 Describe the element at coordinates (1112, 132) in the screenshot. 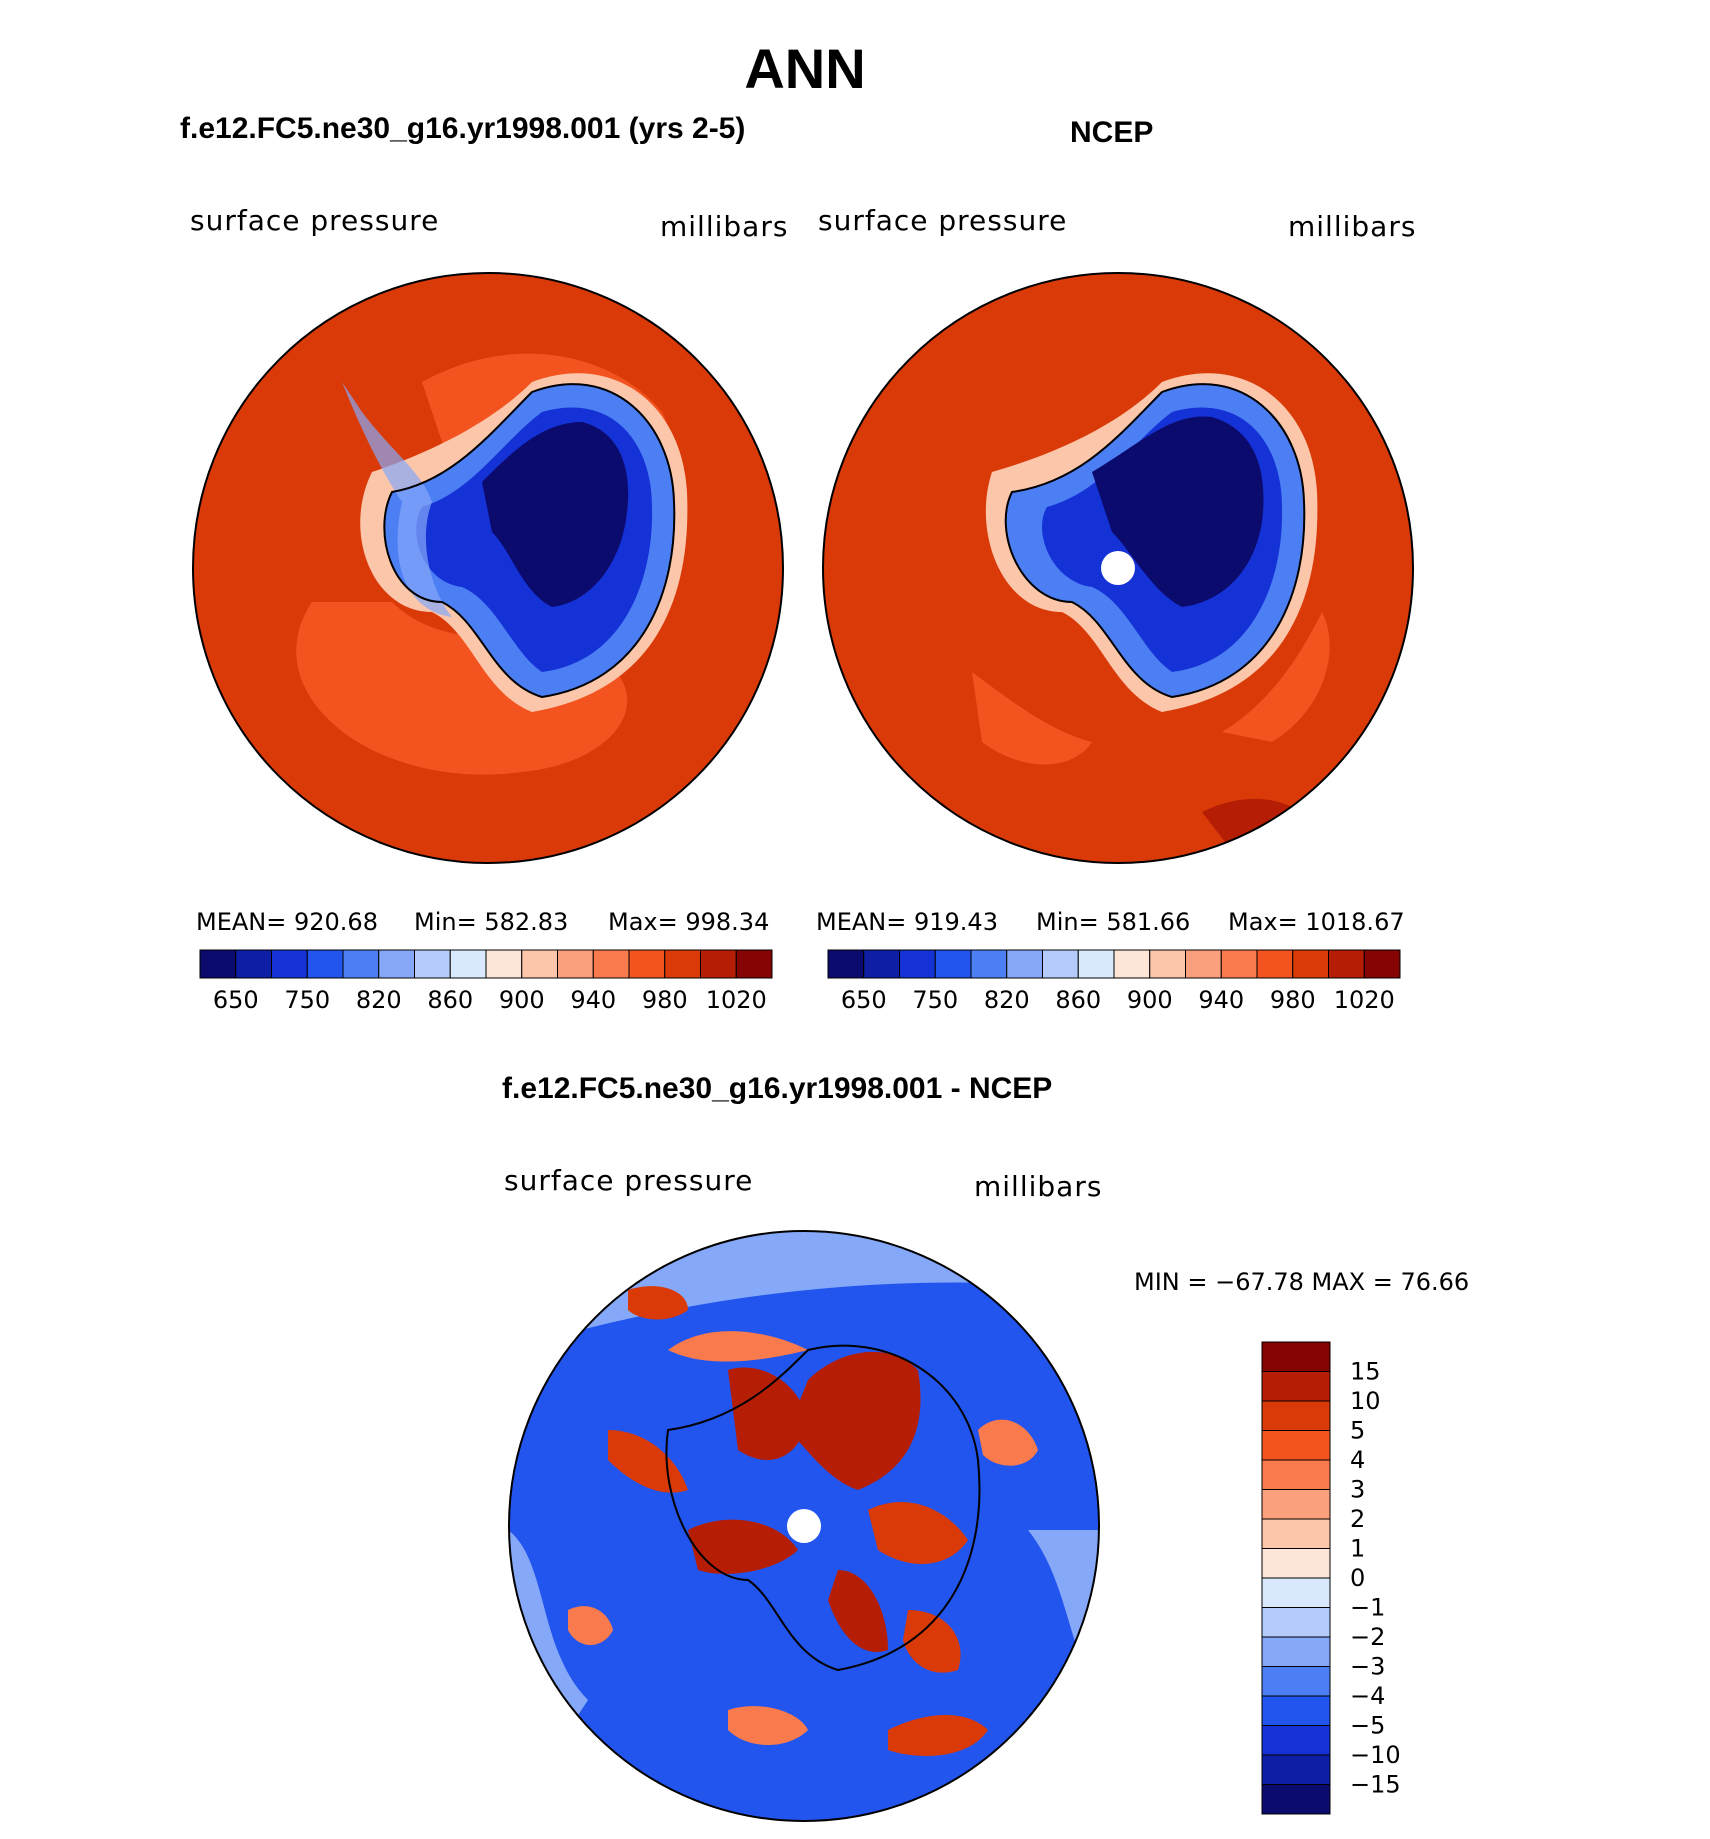

I see `panel-2-title: NCEP` at that location.